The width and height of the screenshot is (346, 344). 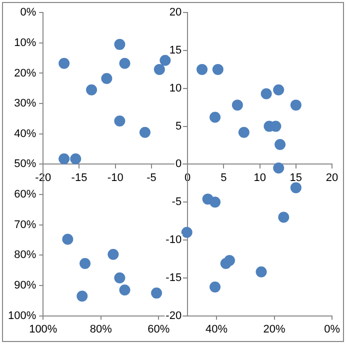 I want to click on x2-tick-label: 60%, so click(x=159, y=329).